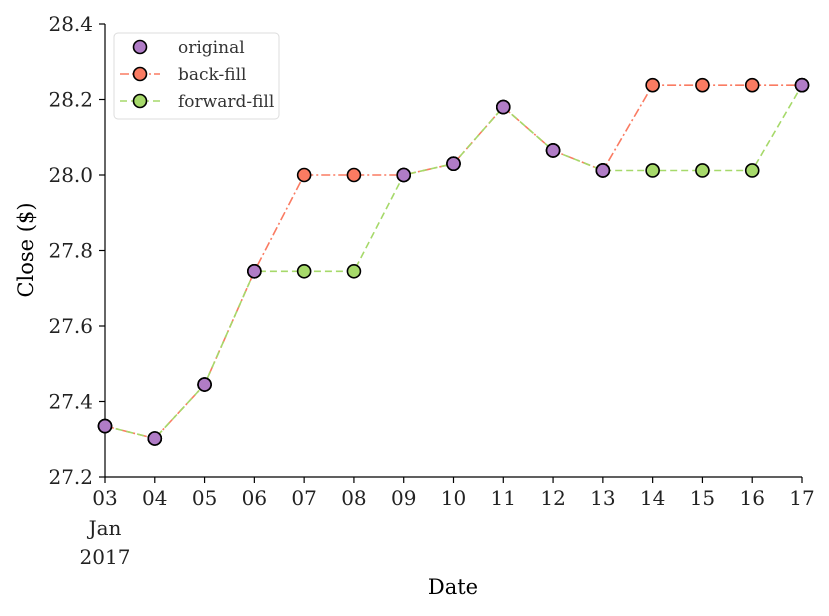 This screenshot has width=829, height=616. Describe the element at coordinates (70, 477) in the screenshot. I see `y-tick-label: 27.2` at that location.